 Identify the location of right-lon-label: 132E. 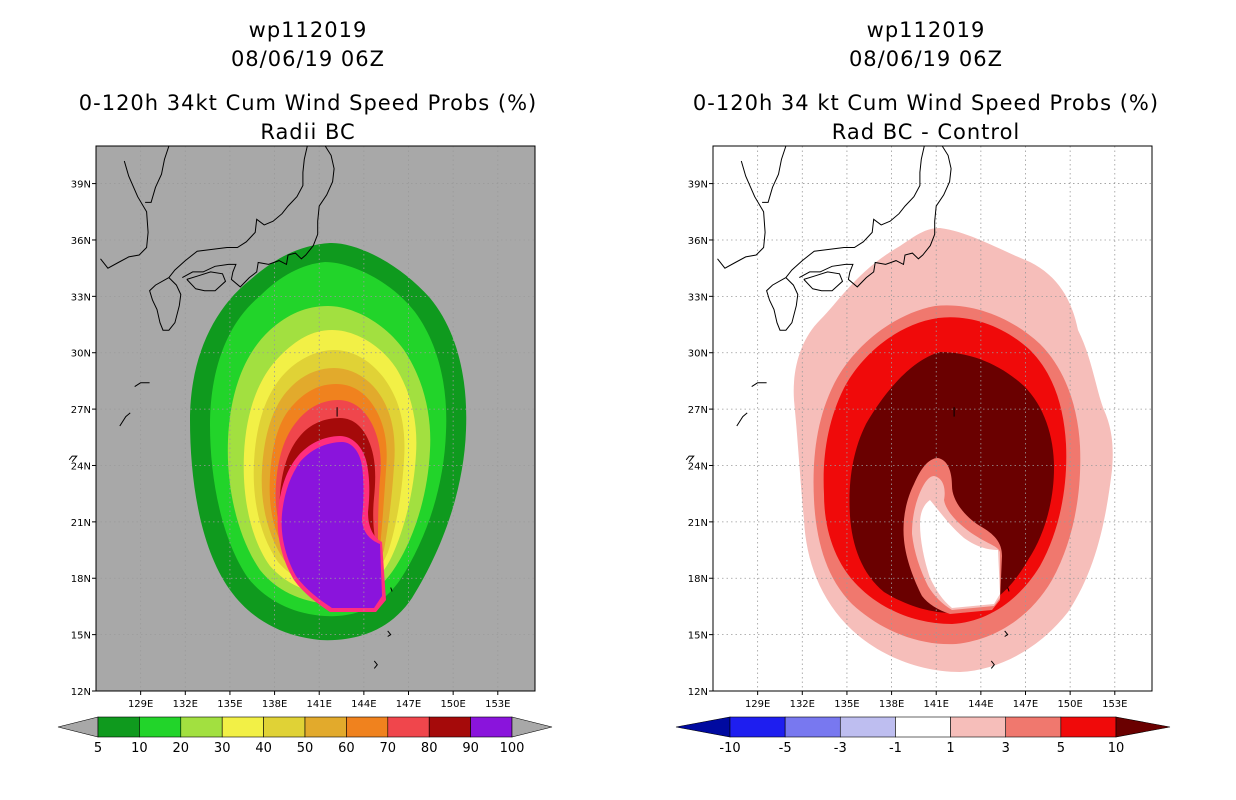
(802, 704).